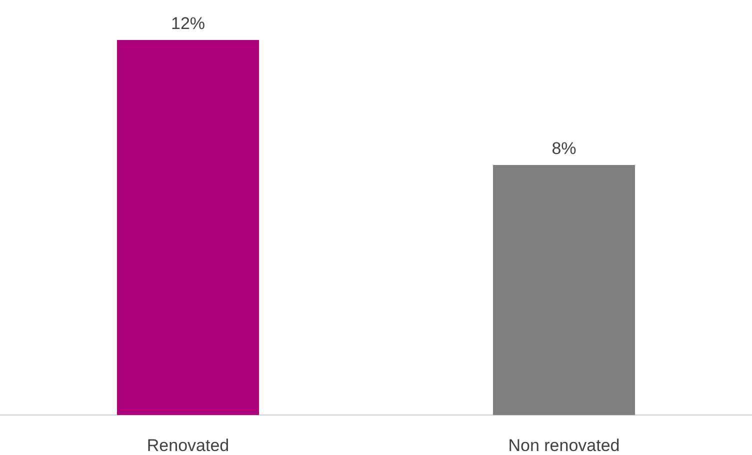 This screenshot has width=752, height=455. What do you see at coordinates (564, 148) in the screenshot?
I see `data-label: 8%` at bounding box center [564, 148].